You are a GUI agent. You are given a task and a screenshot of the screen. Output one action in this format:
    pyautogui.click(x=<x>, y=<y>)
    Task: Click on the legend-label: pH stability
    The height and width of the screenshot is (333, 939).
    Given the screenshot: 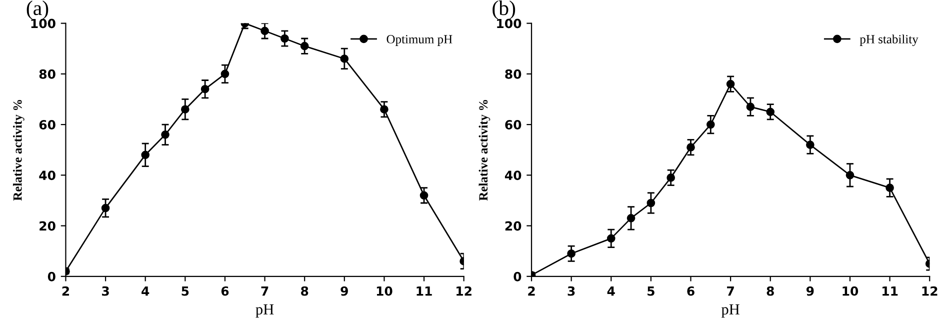 What is the action you would take?
    pyautogui.click(x=889, y=40)
    